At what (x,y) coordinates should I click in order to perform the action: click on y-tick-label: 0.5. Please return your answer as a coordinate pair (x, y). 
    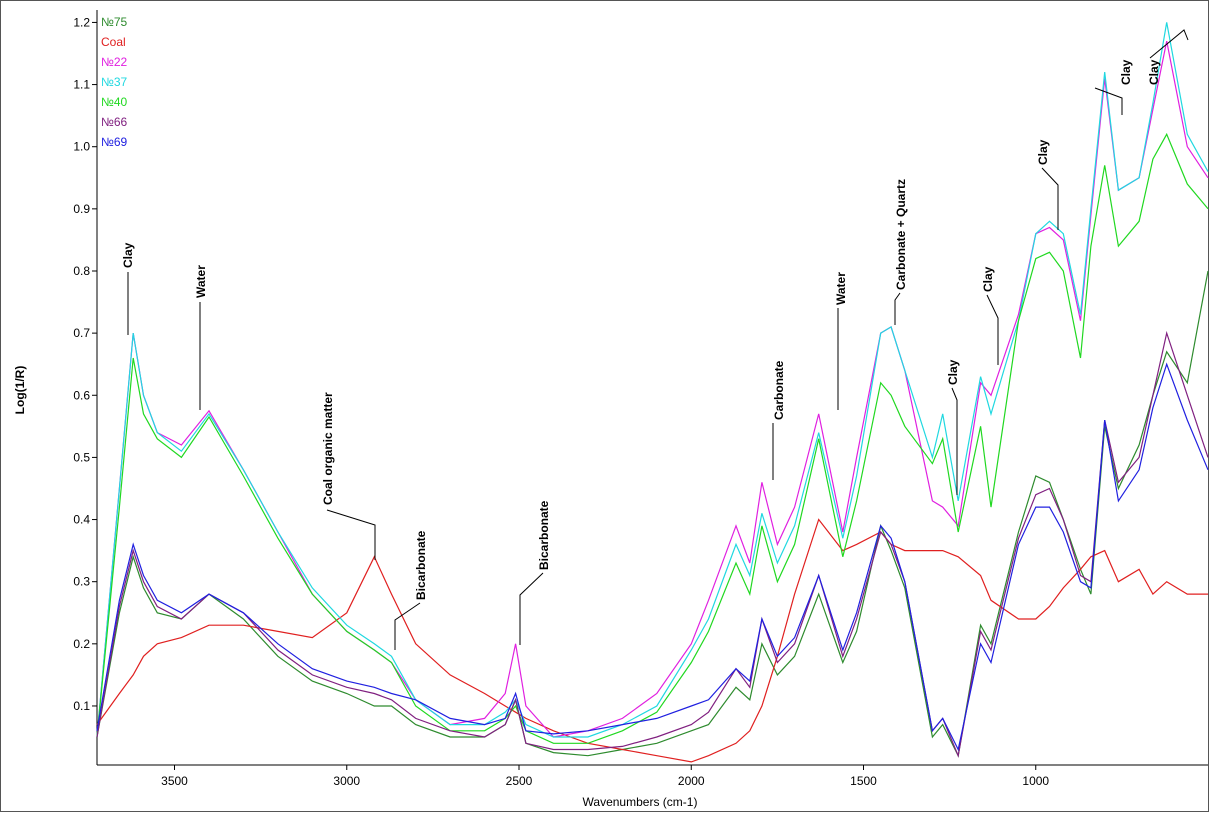
    Looking at the image, I should click on (81, 457).